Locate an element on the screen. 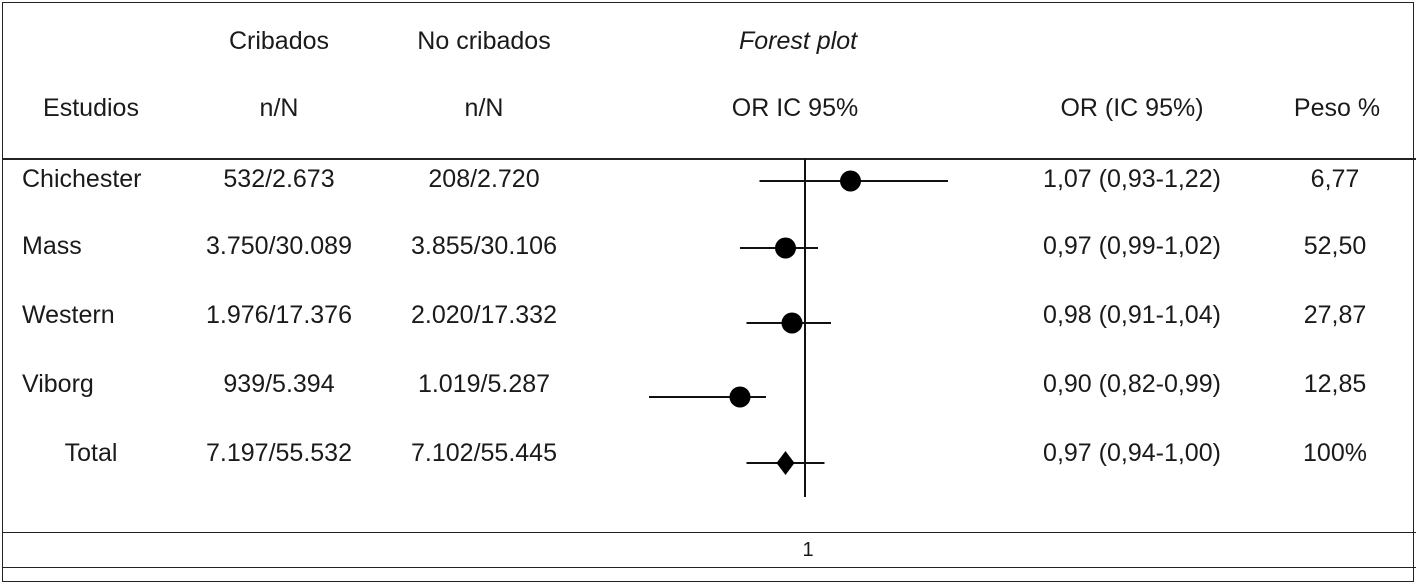 Image resolution: width=1418 pixels, height=586 pixels. study-name: Mass is located at coordinates (52, 246).